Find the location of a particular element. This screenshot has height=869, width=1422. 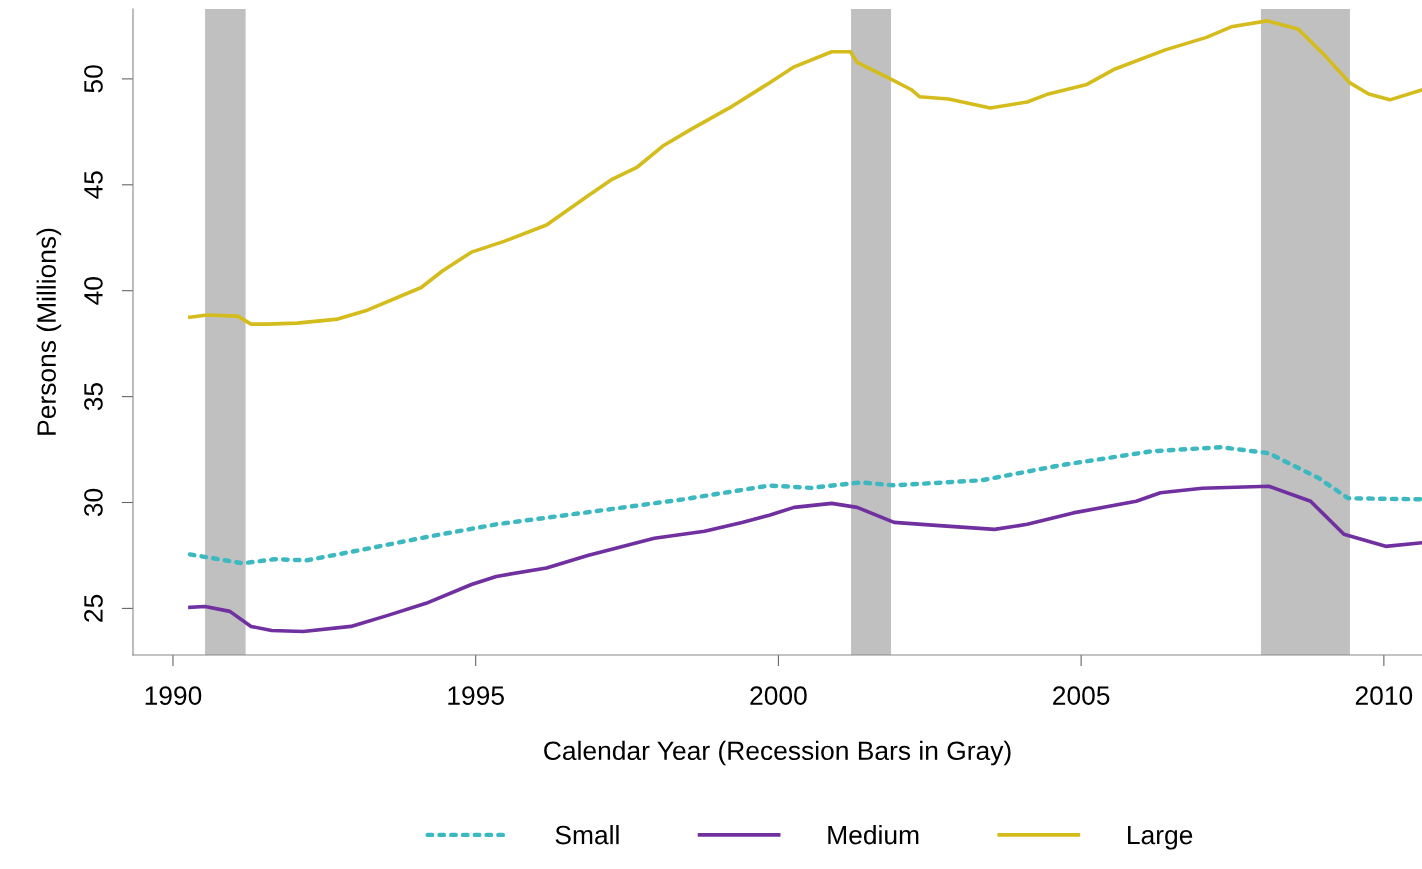

y-tick-label: 25 is located at coordinates (93, 608).